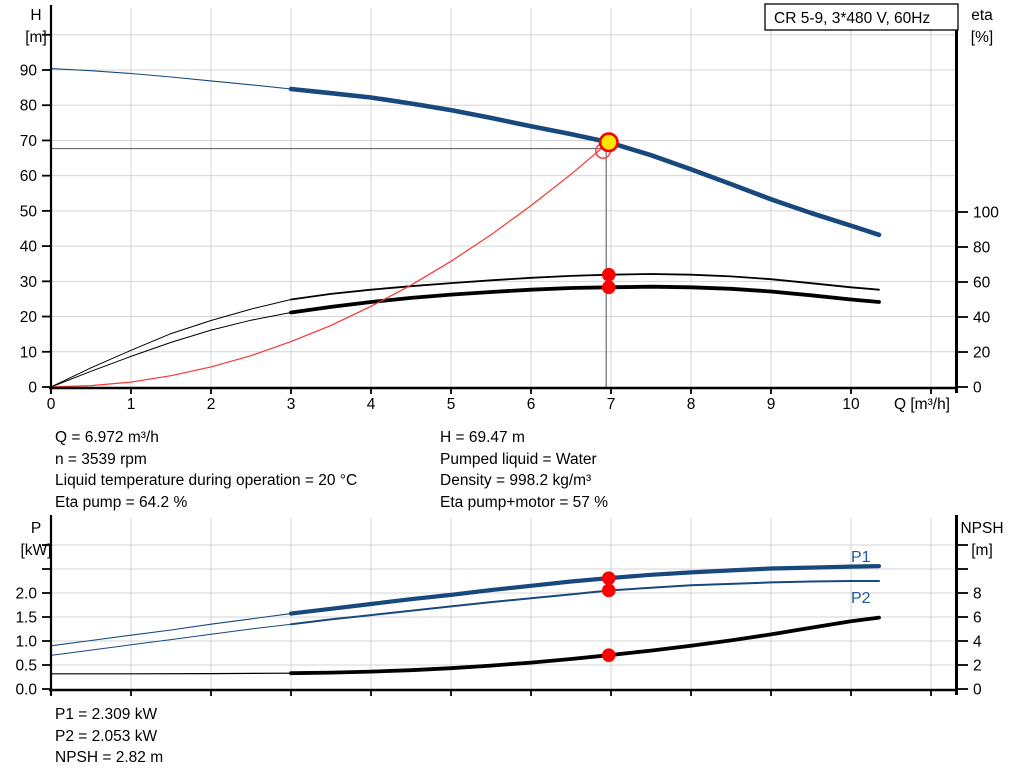  What do you see at coordinates (977, 594) in the screenshot?
I see `y-right-tick-label: 8` at bounding box center [977, 594].